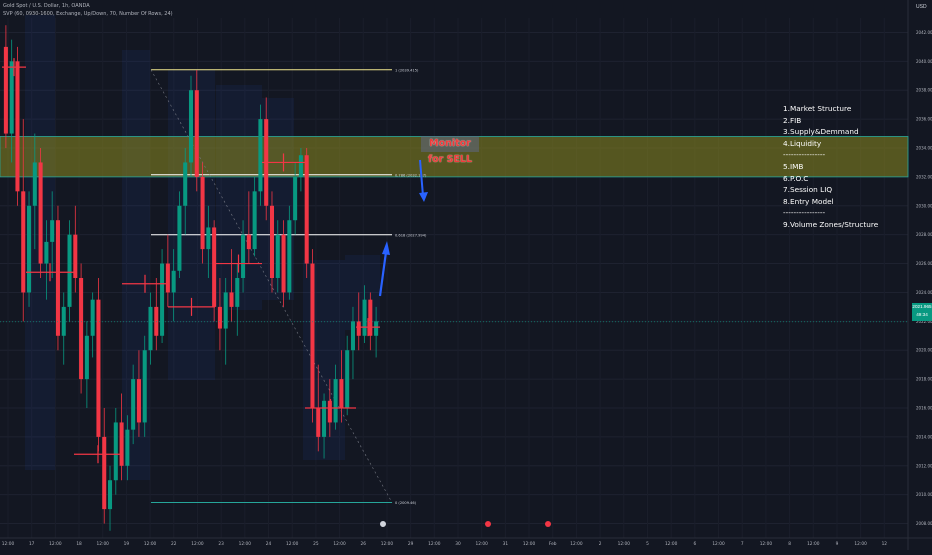 This screenshot has height=555, width=932. Describe the element at coordinates (924, 436) in the screenshot. I see `y-tick-label: 2014.000` at that location.